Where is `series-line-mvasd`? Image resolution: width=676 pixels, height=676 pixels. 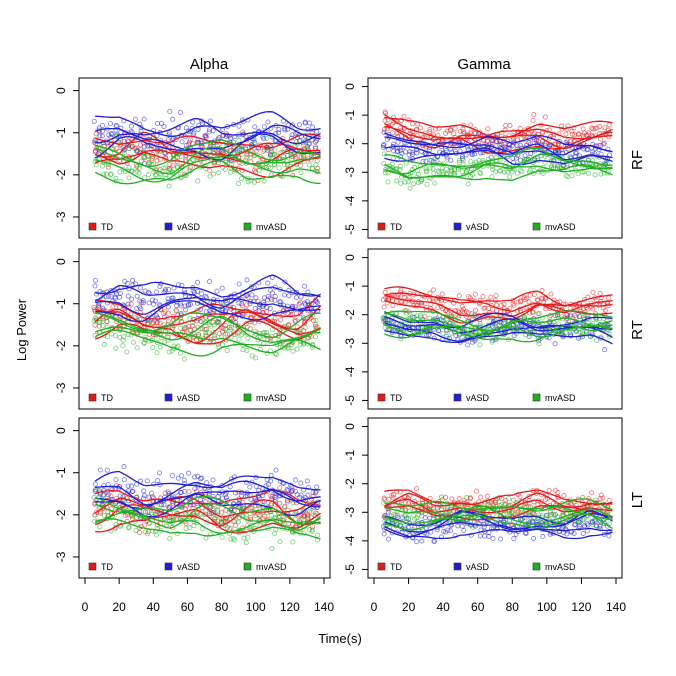 series-line-mvasd is located at coordinates (207, 343).